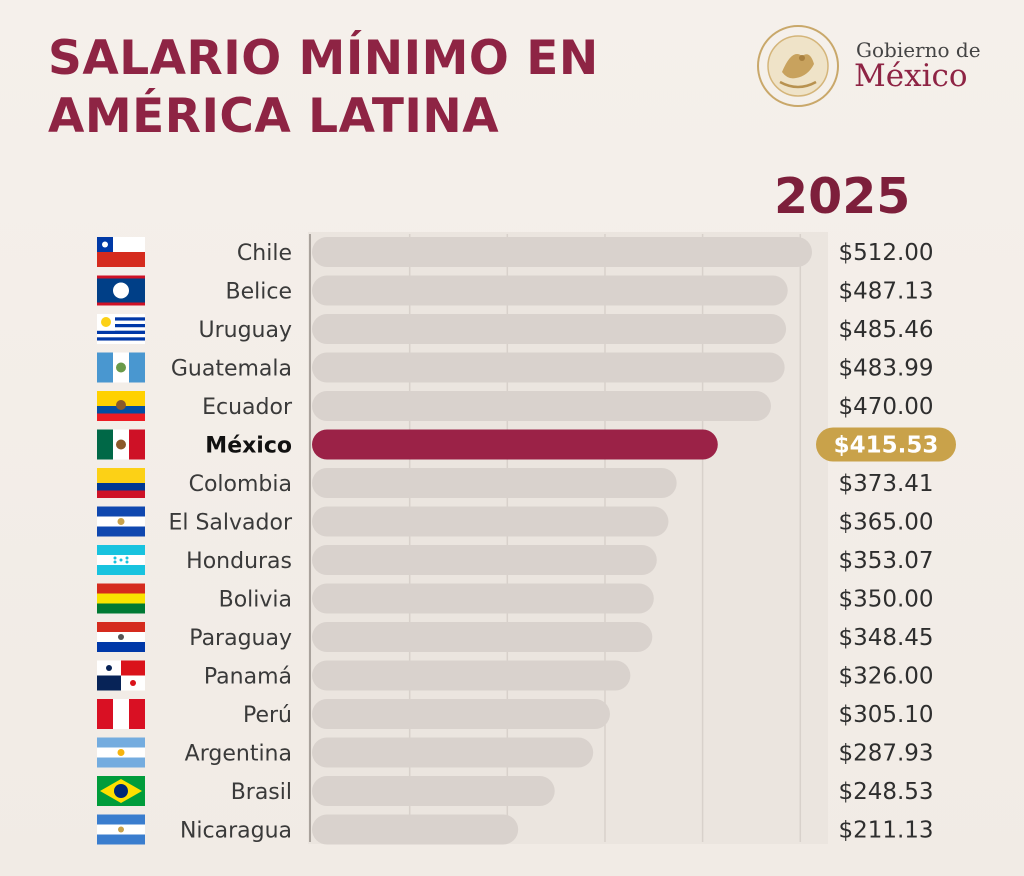 This screenshot has height=876, width=1024. I want to click on highlight-value-badge, so click(886, 444).